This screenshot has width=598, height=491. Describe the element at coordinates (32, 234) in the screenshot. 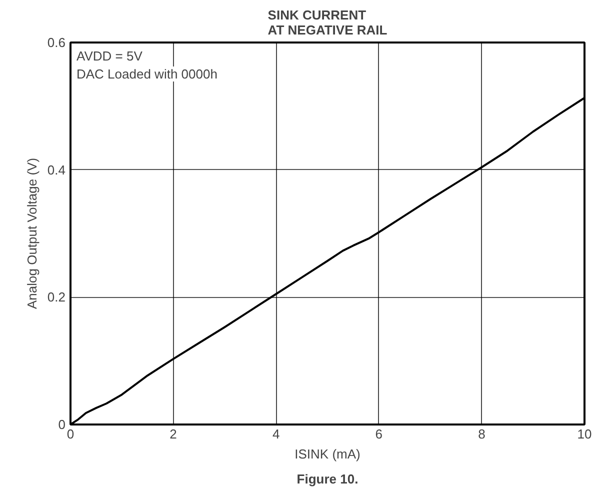

I see `y-axis-title: Analog Output Voltage (V)` at that location.